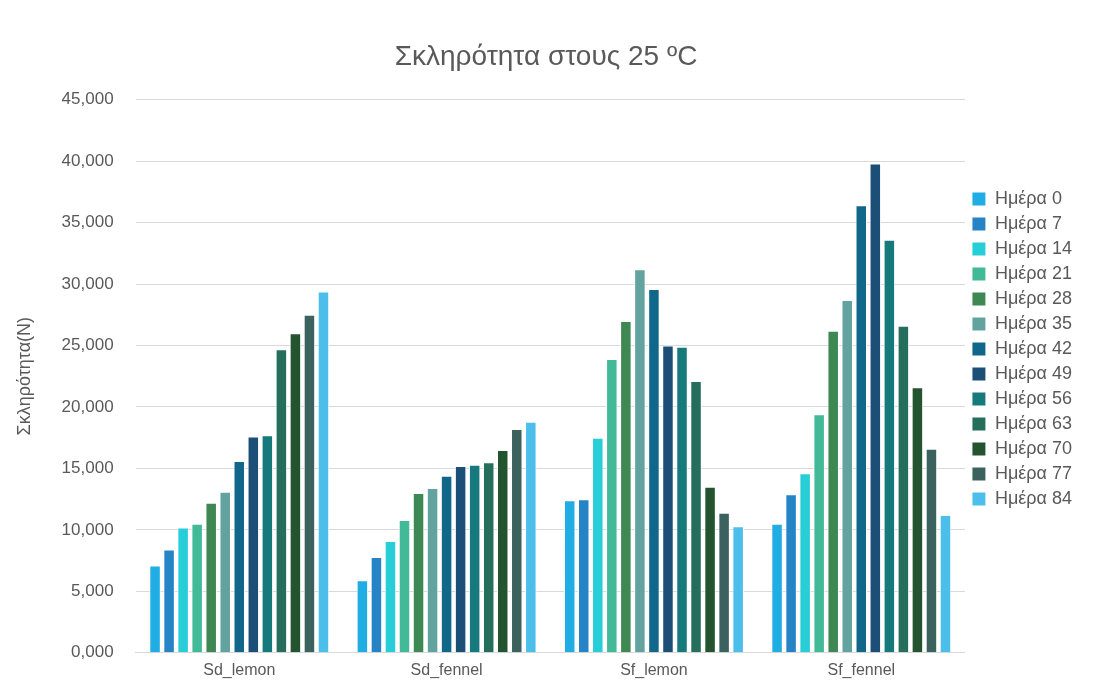 Image resolution: width=1102 pixels, height=698 pixels. Describe the element at coordinates (87, 222) in the screenshot. I see `y-tick-label: 35,000` at that location.